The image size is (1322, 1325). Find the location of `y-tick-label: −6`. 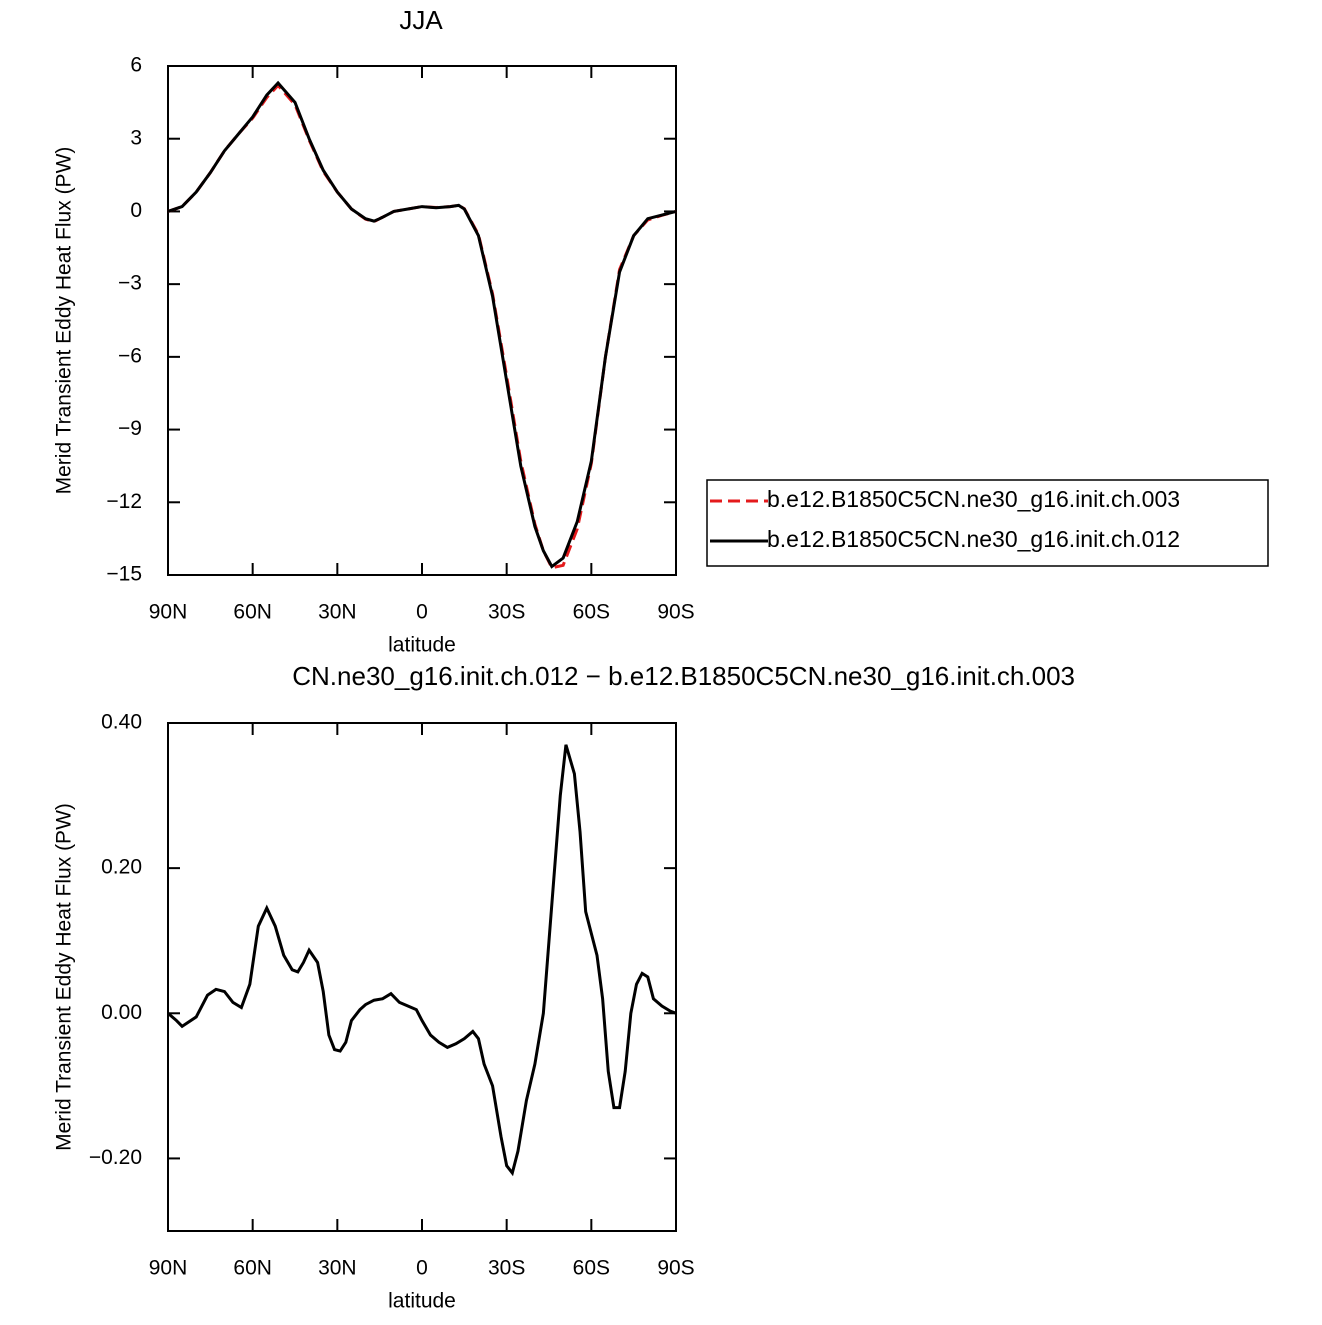

y-tick-label: −6 is located at coordinates (130, 355).